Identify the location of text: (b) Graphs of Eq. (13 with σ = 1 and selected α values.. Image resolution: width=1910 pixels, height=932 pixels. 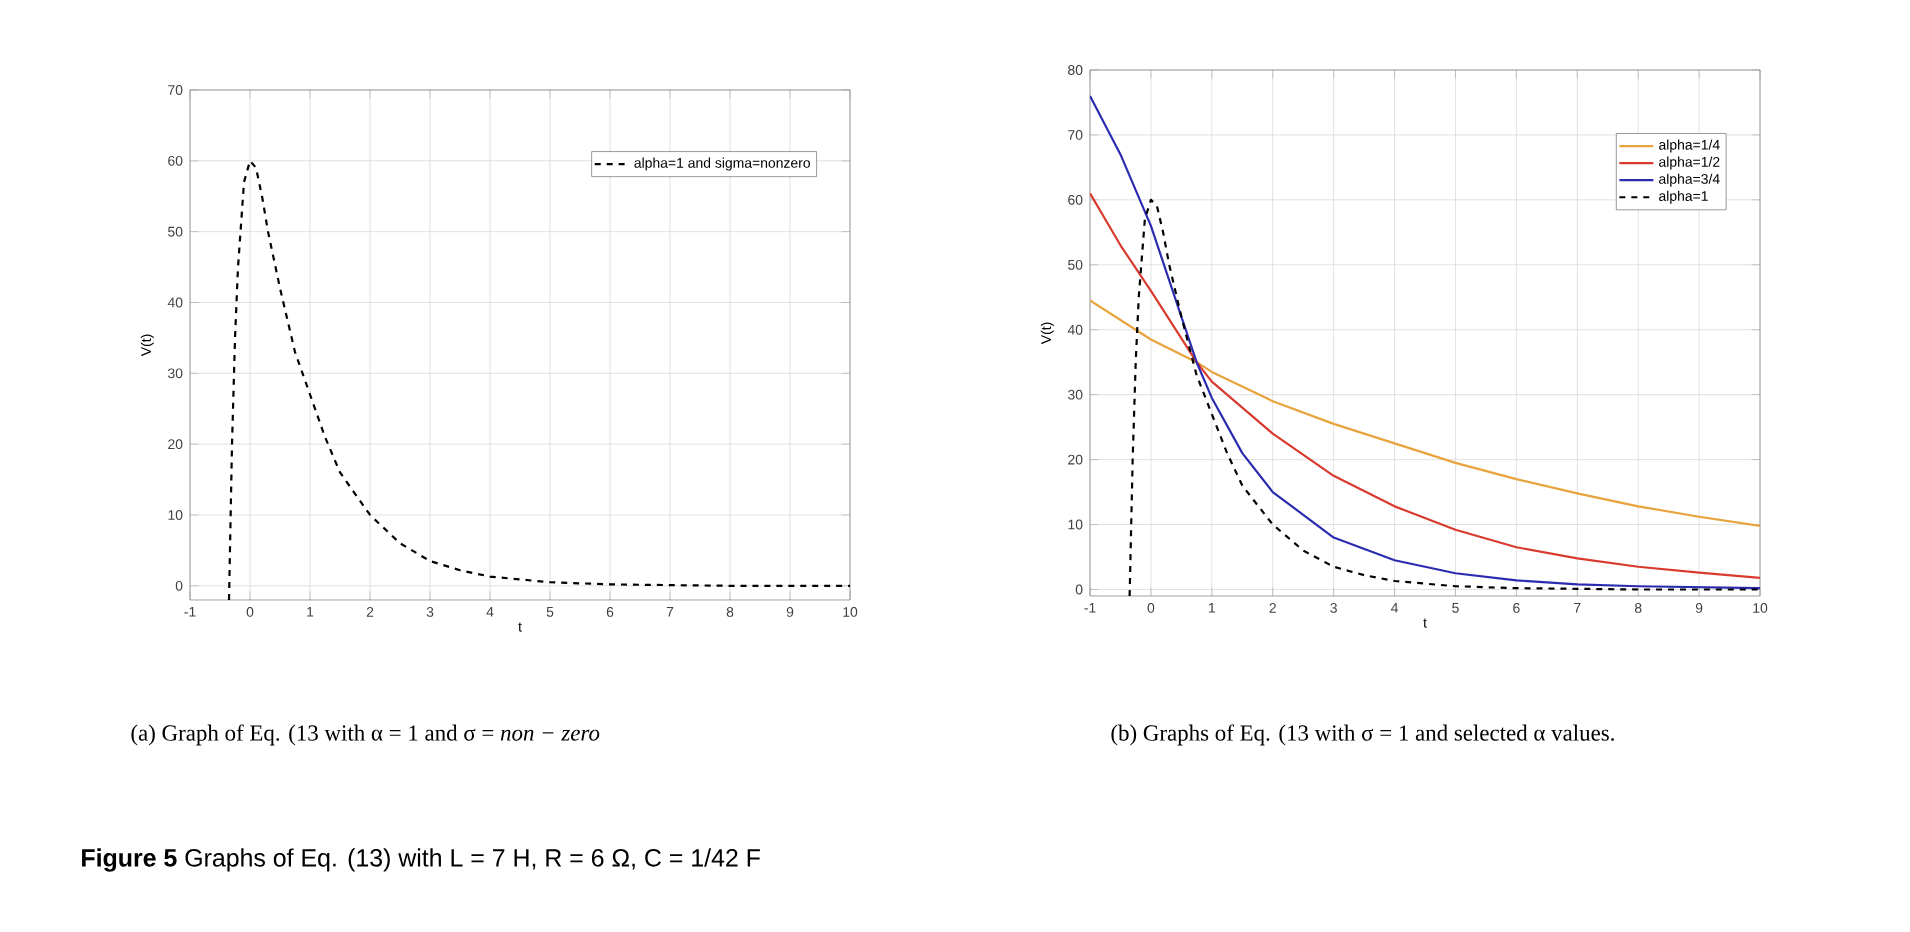
(1362, 735).